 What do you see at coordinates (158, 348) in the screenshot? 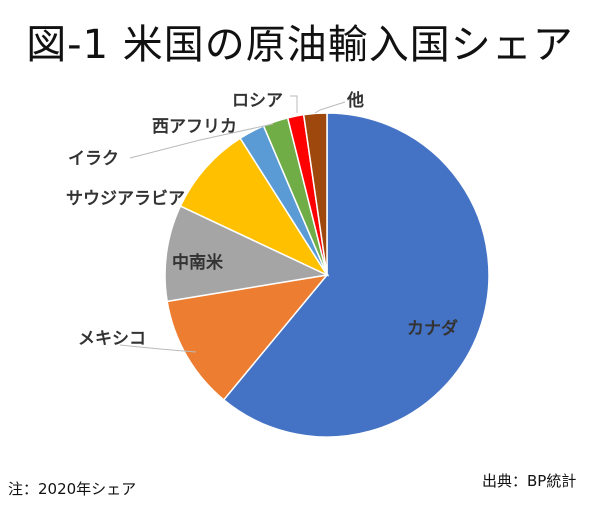
I see `leader-line-mexico` at bounding box center [158, 348].